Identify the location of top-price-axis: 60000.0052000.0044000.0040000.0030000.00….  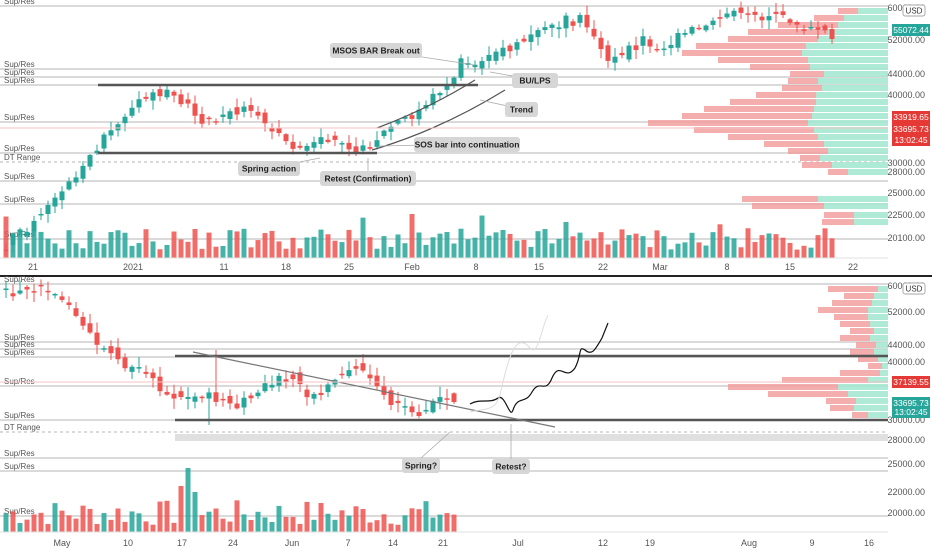
(909, 139).